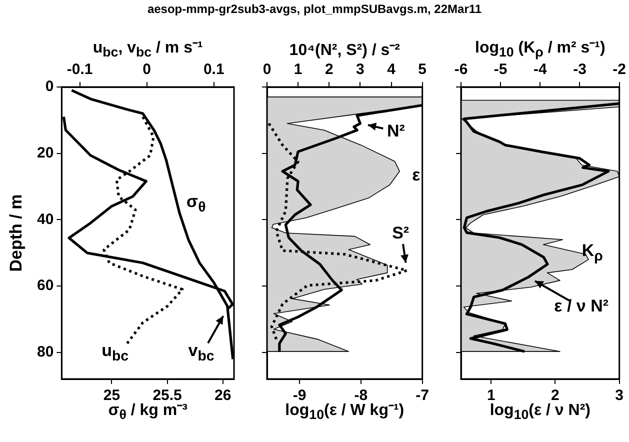 The height and width of the screenshot is (442, 629). What do you see at coordinates (115, 352) in the screenshot?
I see `series-label: u$_{bc}$` at bounding box center [115, 352].